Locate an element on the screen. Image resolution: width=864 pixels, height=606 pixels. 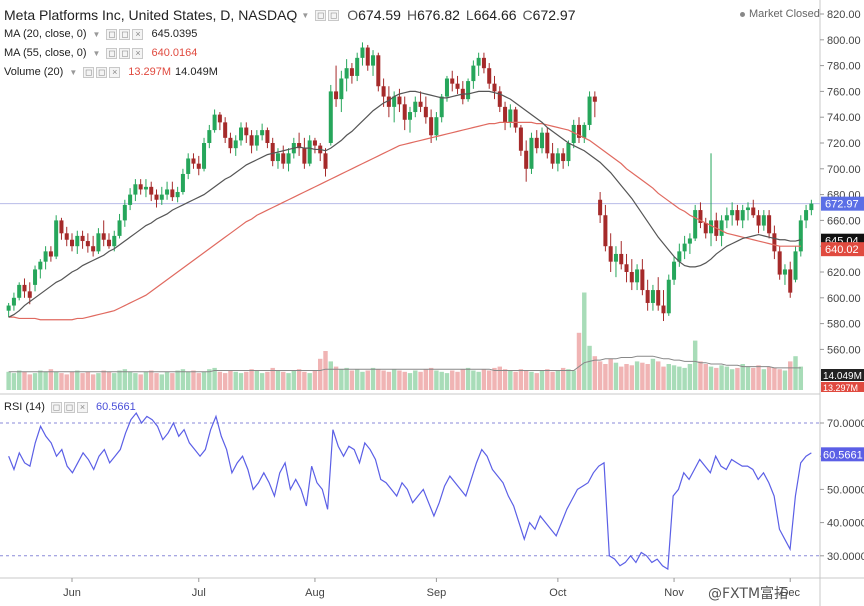
close-value: 672.97 is located at coordinates (554, 15).